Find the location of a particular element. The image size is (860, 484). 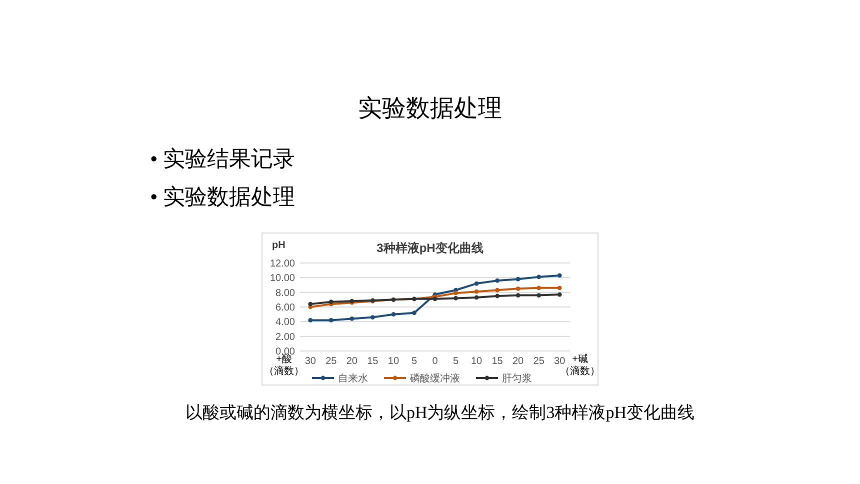

text: 实验数据处理 is located at coordinates (430, 108).